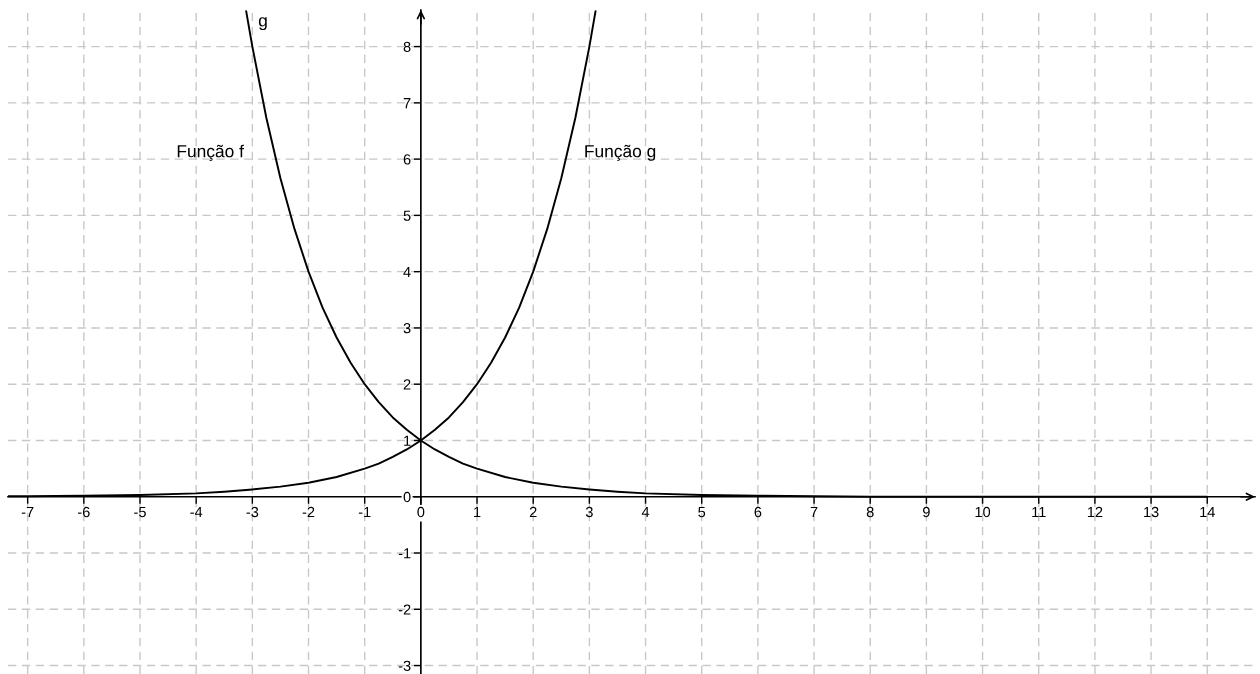  Describe the element at coordinates (27, 512) in the screenshot. I see `x-tick-label: -7` at that location.